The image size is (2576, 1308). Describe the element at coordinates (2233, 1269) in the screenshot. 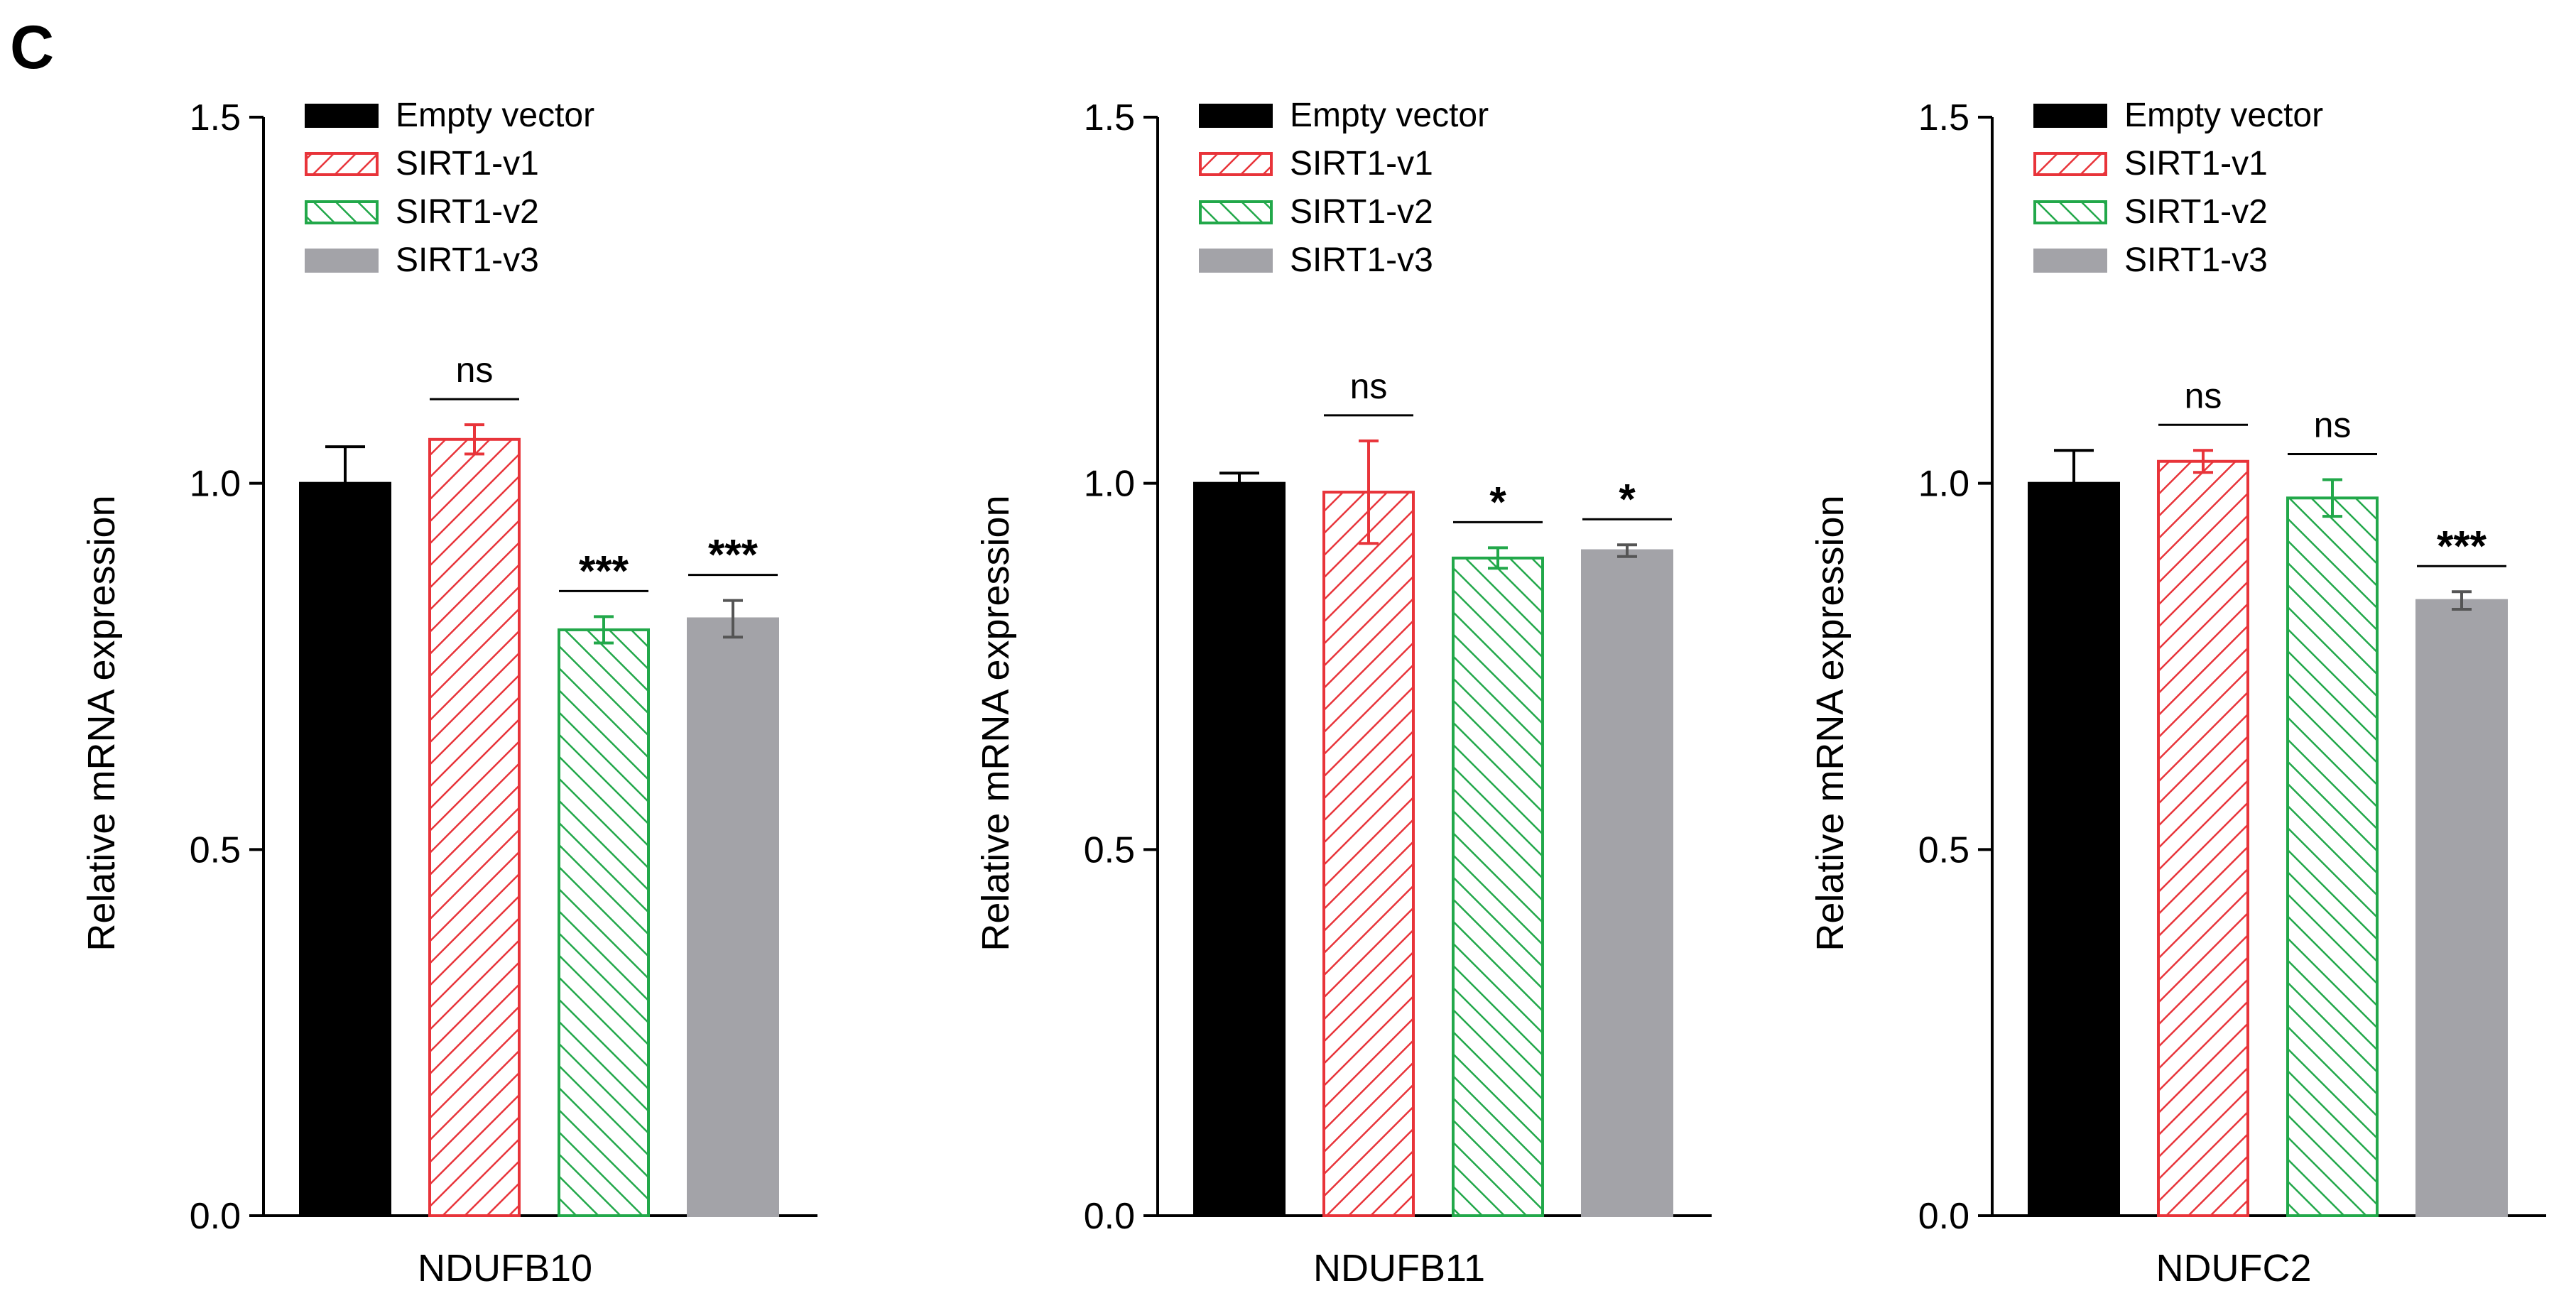

I see `x-axis-title: NDUFC2` at that location.